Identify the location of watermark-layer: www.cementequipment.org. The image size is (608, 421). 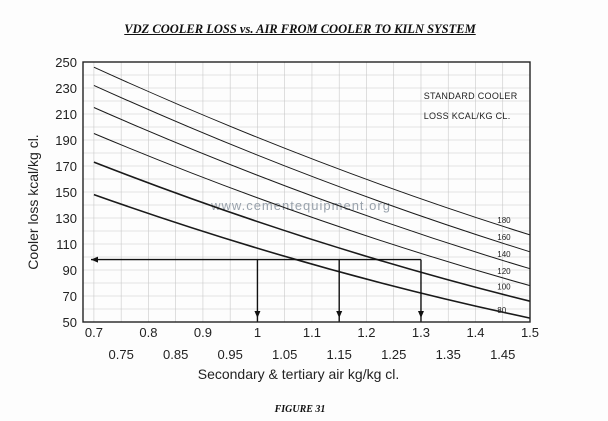
(300, 205).